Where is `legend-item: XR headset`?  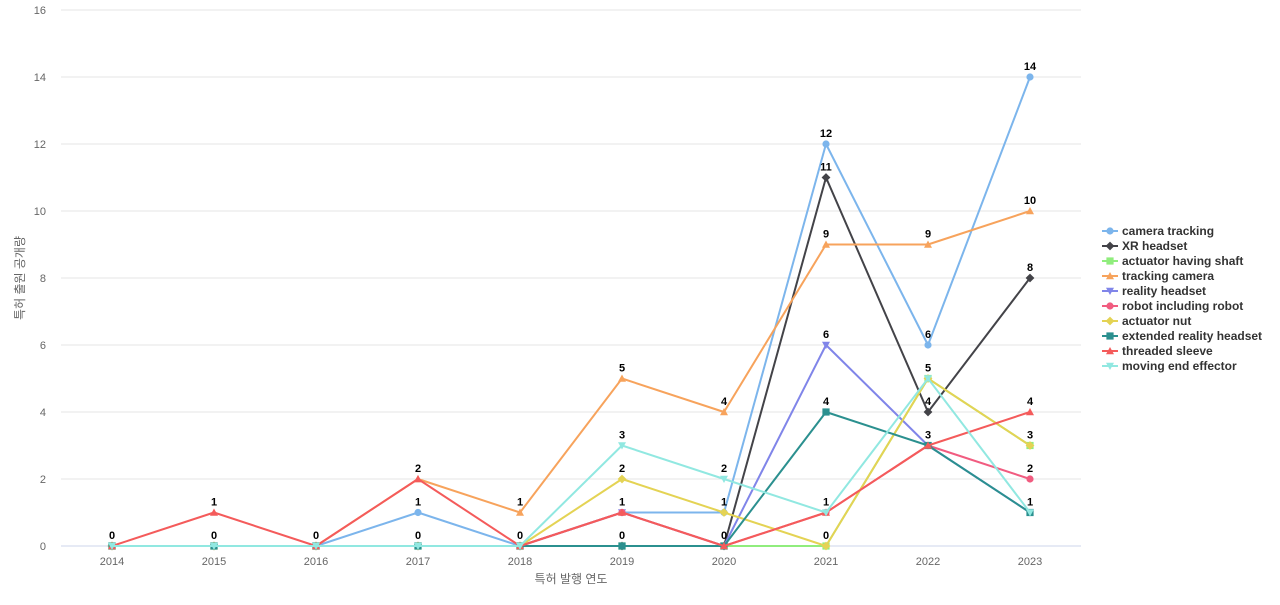
legend-item: XR headset is located at coordinates (1144, 246).